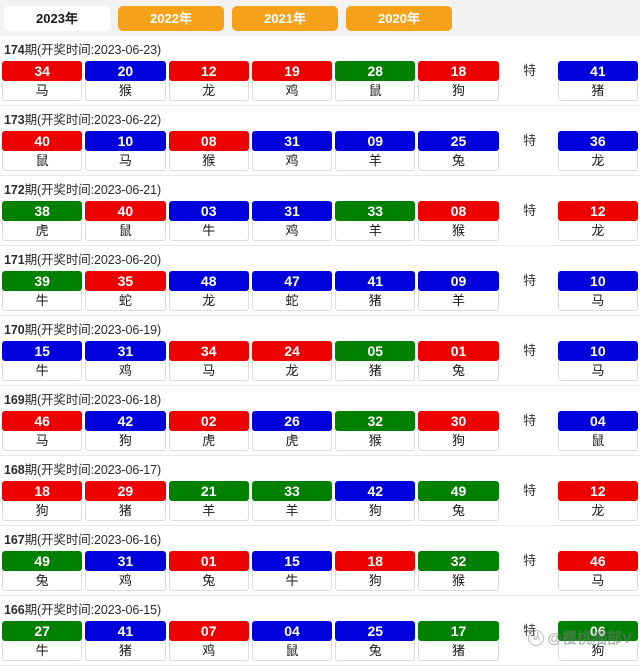 The height and width of the screenshot is (666, 640). Describe the element at coordinates (42, 221) in the screenshot. I see `ball-cell: 38 虎` at that location.